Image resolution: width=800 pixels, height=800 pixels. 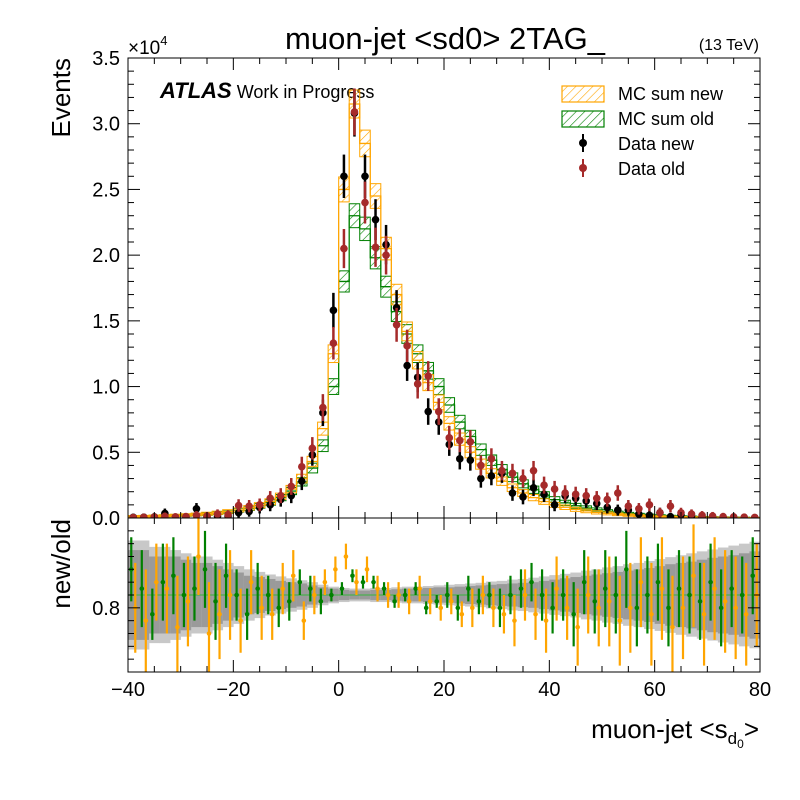 What do you see at coordinates (106, 125) in the screenshot?
I see `y-tick-label: 3.0` at bounding box center [106, 125].